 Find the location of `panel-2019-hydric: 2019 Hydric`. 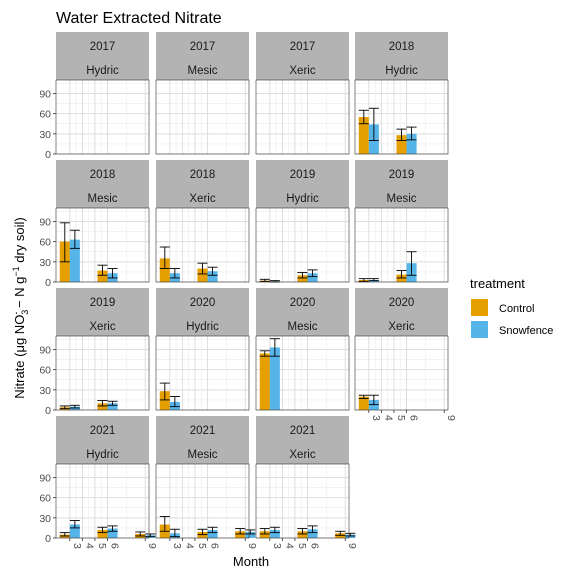

panel-2019-hydric: 2019 Hydric is located at coordinates (302, 221).